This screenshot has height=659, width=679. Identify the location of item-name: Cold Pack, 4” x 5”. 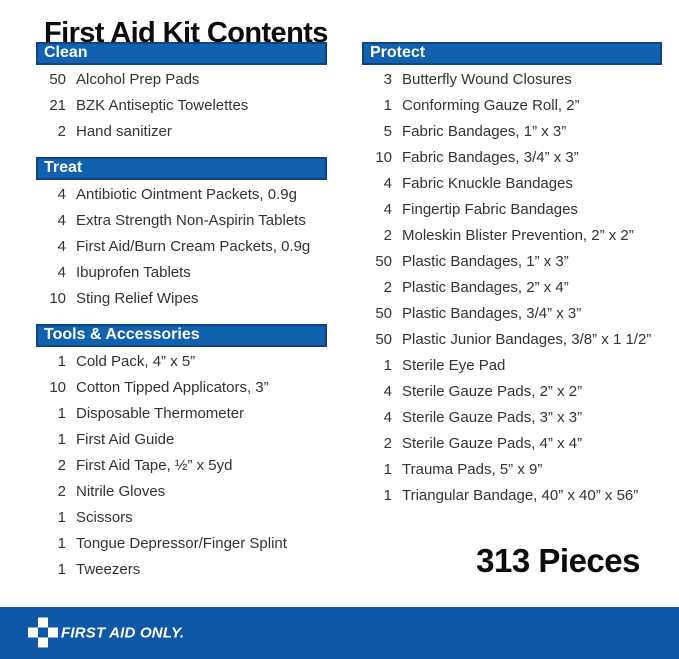
(136, 361).